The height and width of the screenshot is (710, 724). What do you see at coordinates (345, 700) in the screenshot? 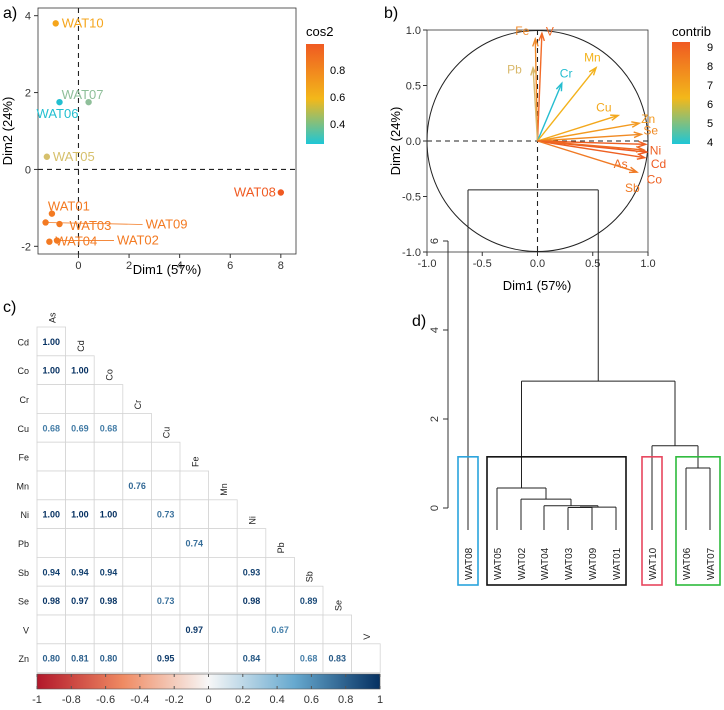
I see `panel-c-colorbar-label: 0.8` at bounding box center [345, 700].